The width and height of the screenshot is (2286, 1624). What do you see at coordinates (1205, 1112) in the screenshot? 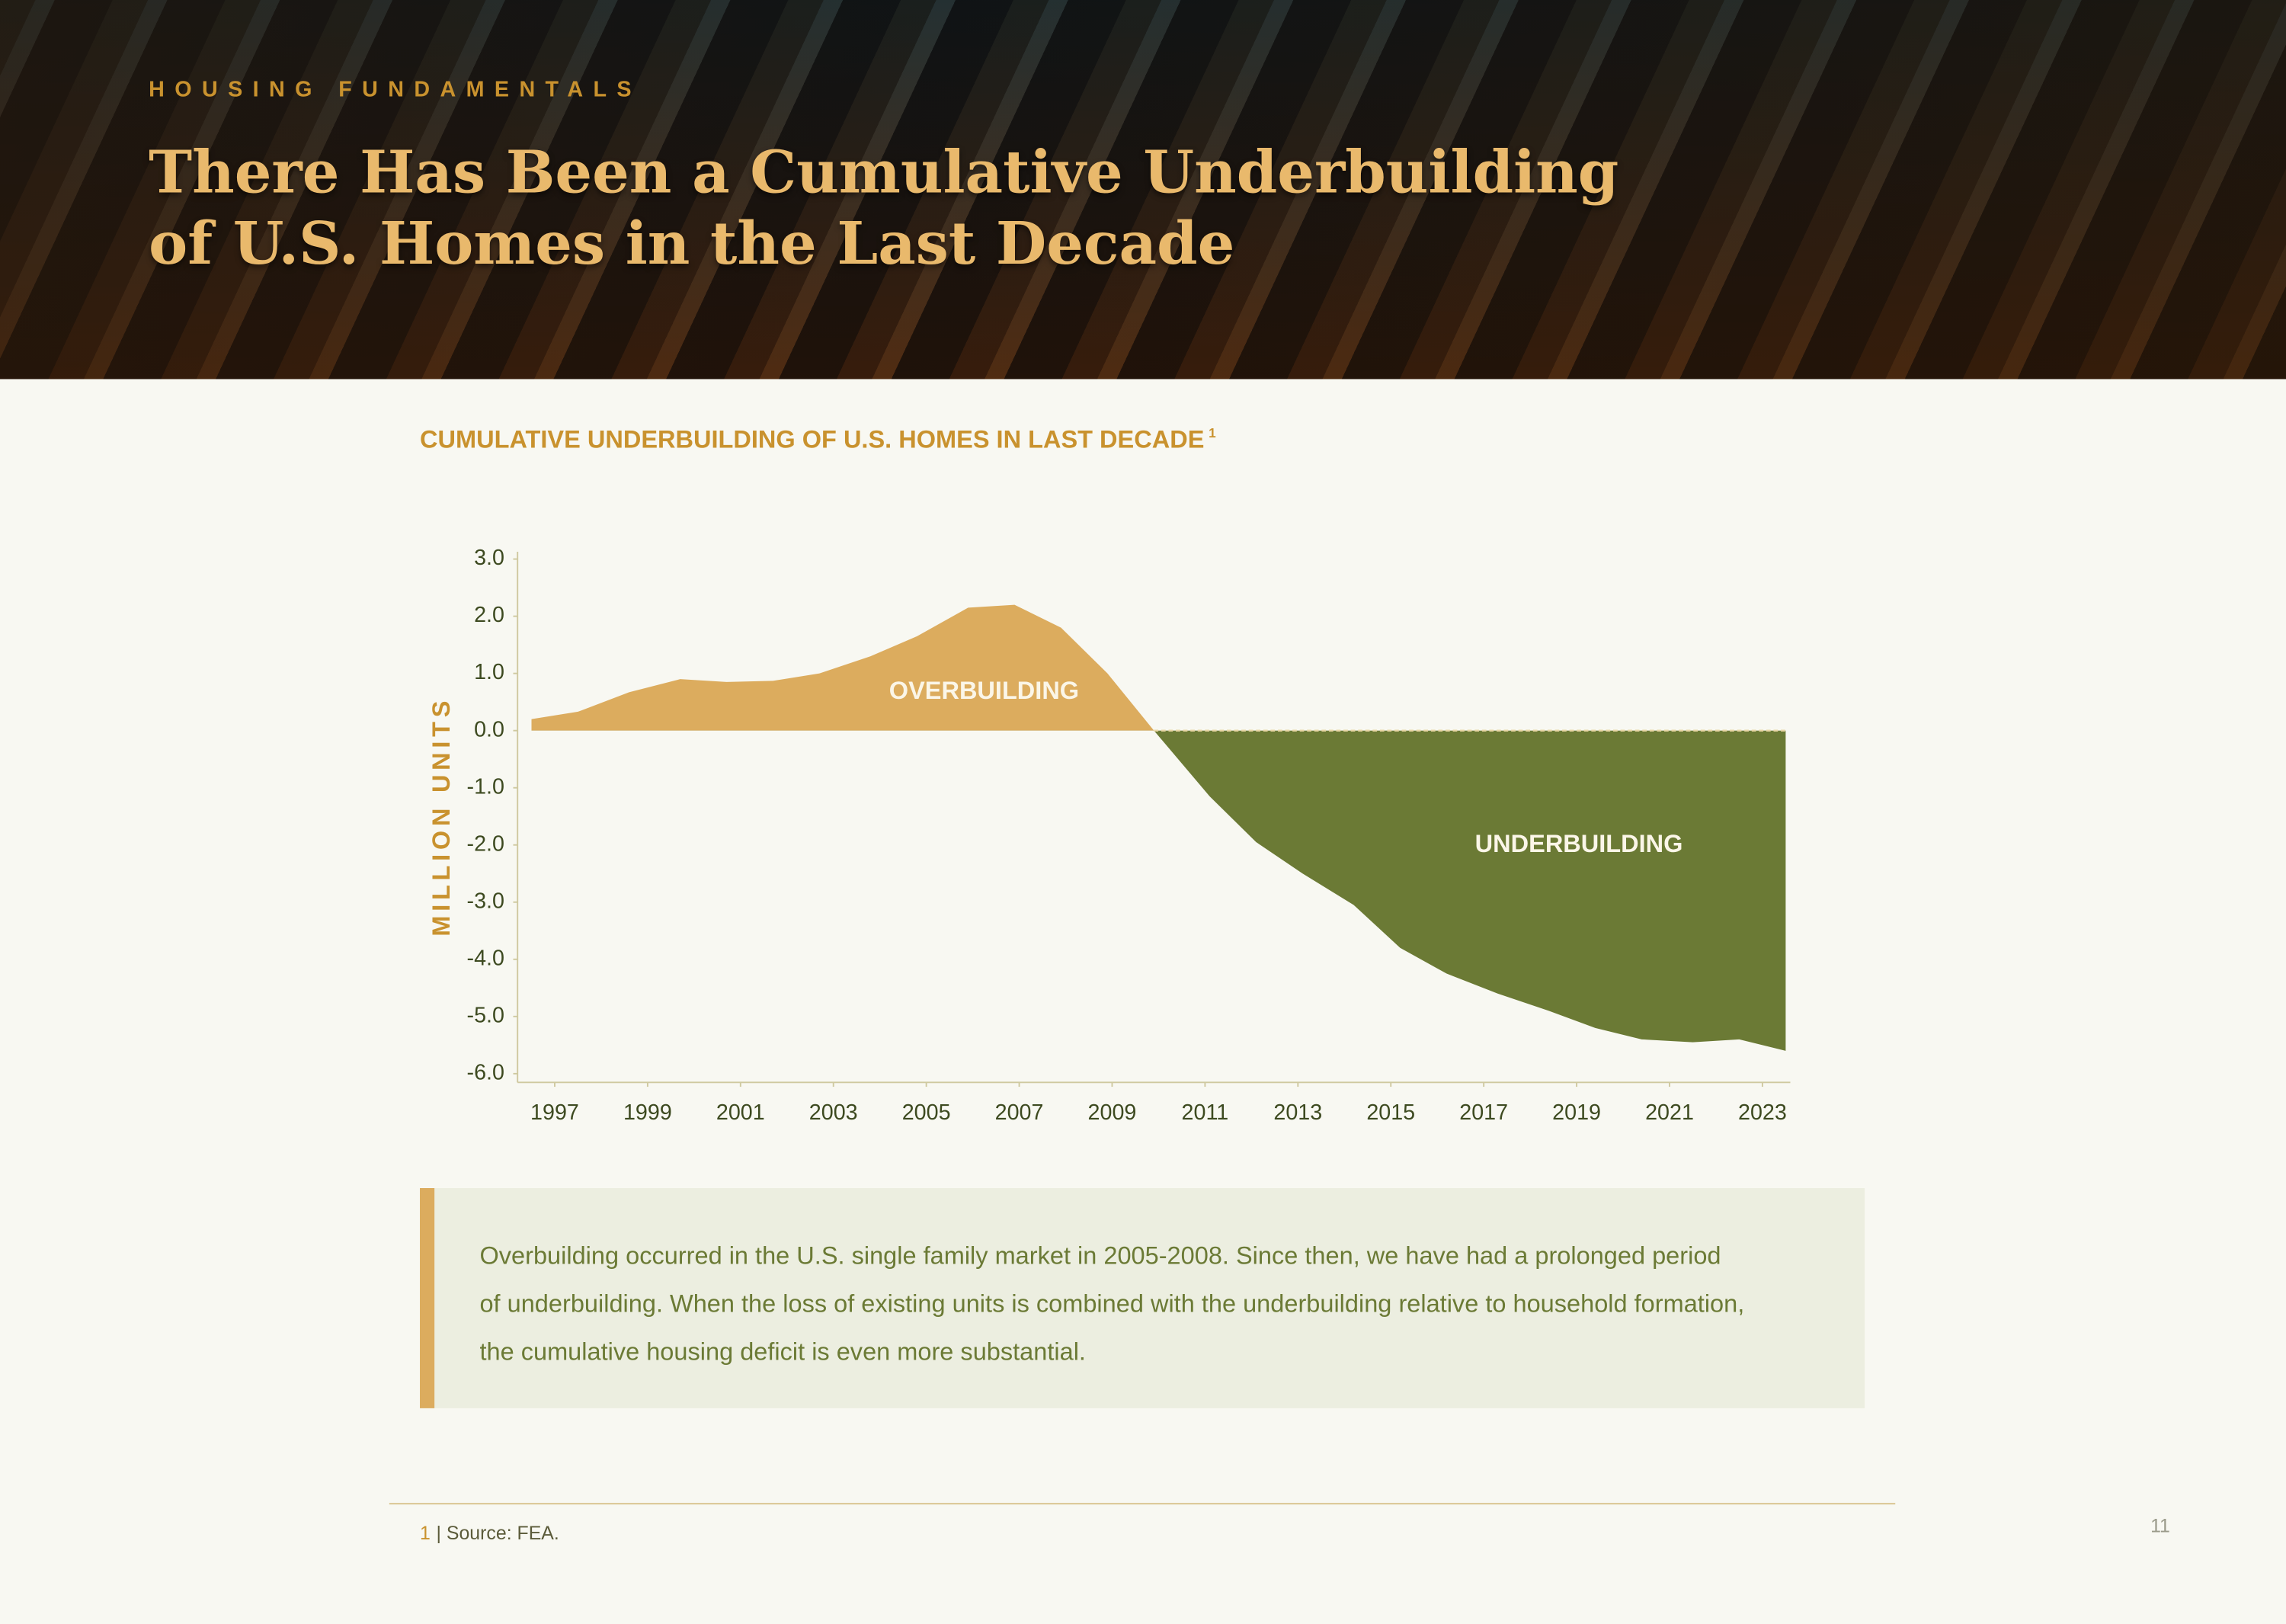
I see `x-tick-label: 2011` at bounding box center [1205, 1112].